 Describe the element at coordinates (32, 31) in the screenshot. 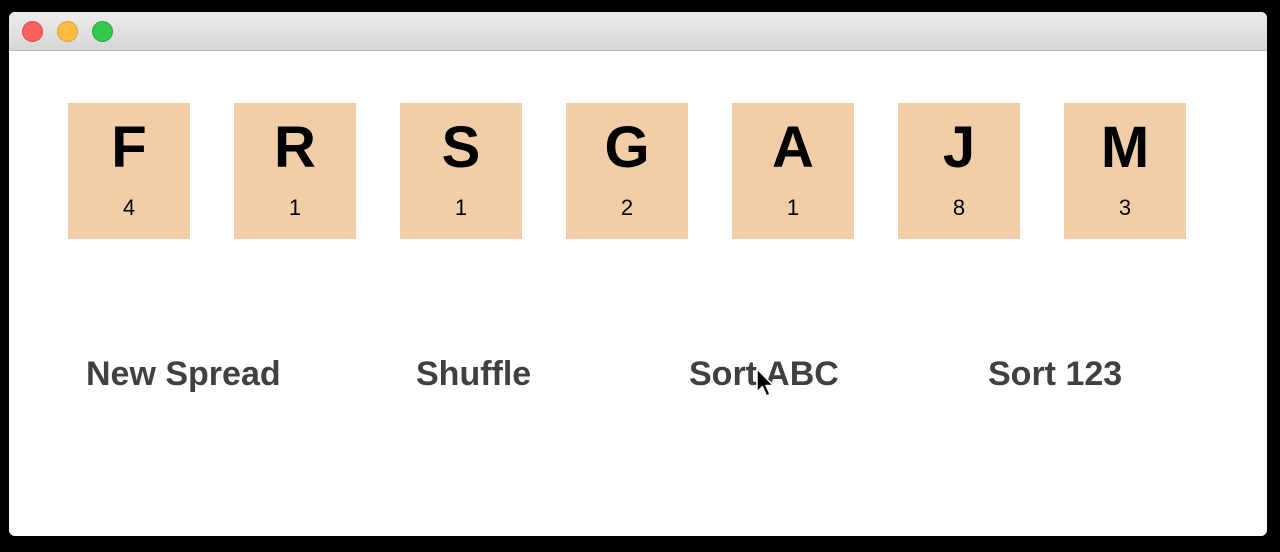

I see `close-window-button` at that location.